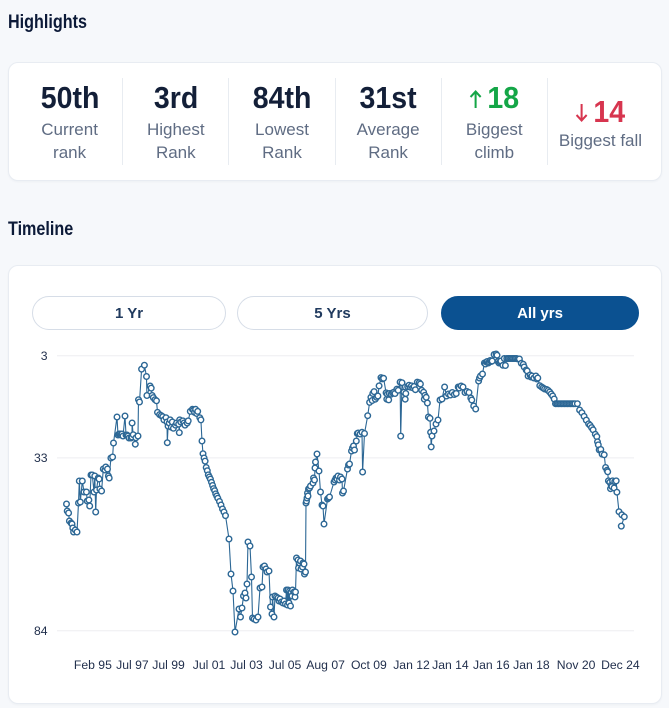 The width and height of the screenshot is (669, 708). What do you see at coordinates (285, 665) in the screenshot?
I see `svg-text: Jul 05` at bounding box center [285, 665].